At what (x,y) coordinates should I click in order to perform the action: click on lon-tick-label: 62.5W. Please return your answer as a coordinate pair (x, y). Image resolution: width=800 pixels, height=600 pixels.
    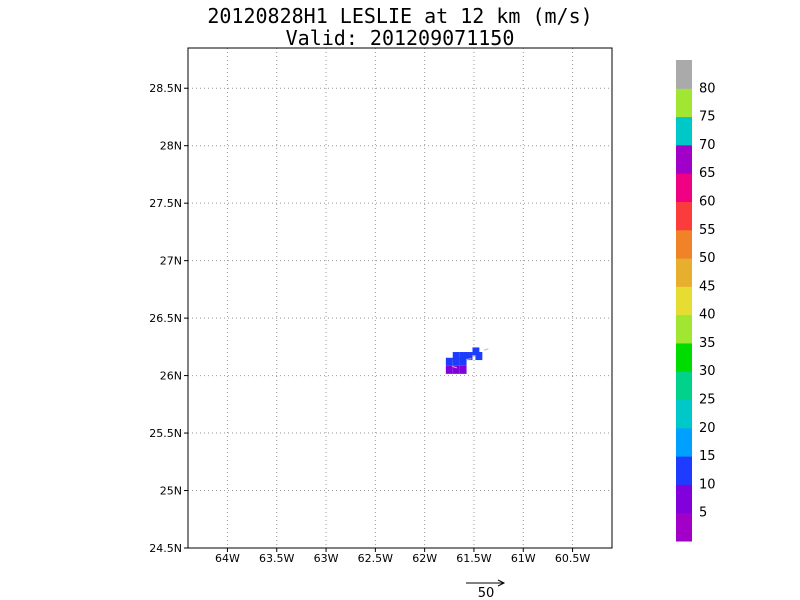
    Looking at the image, I should click on (375, 558).